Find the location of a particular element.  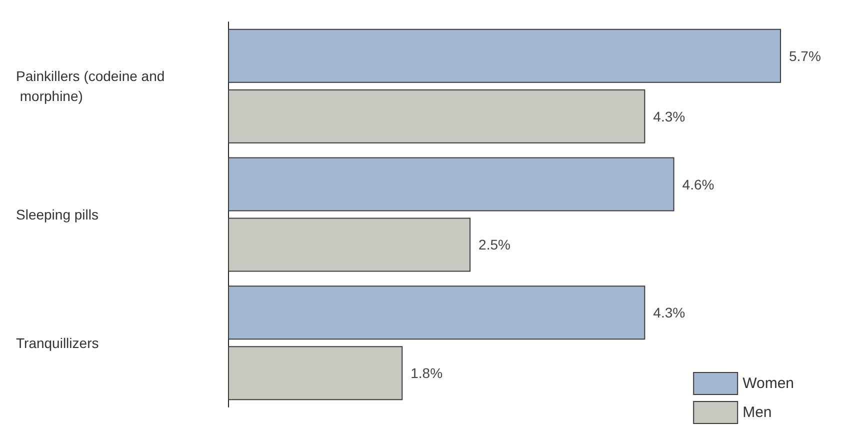

data-label: 5.7% is located at coordinates (805, 56).